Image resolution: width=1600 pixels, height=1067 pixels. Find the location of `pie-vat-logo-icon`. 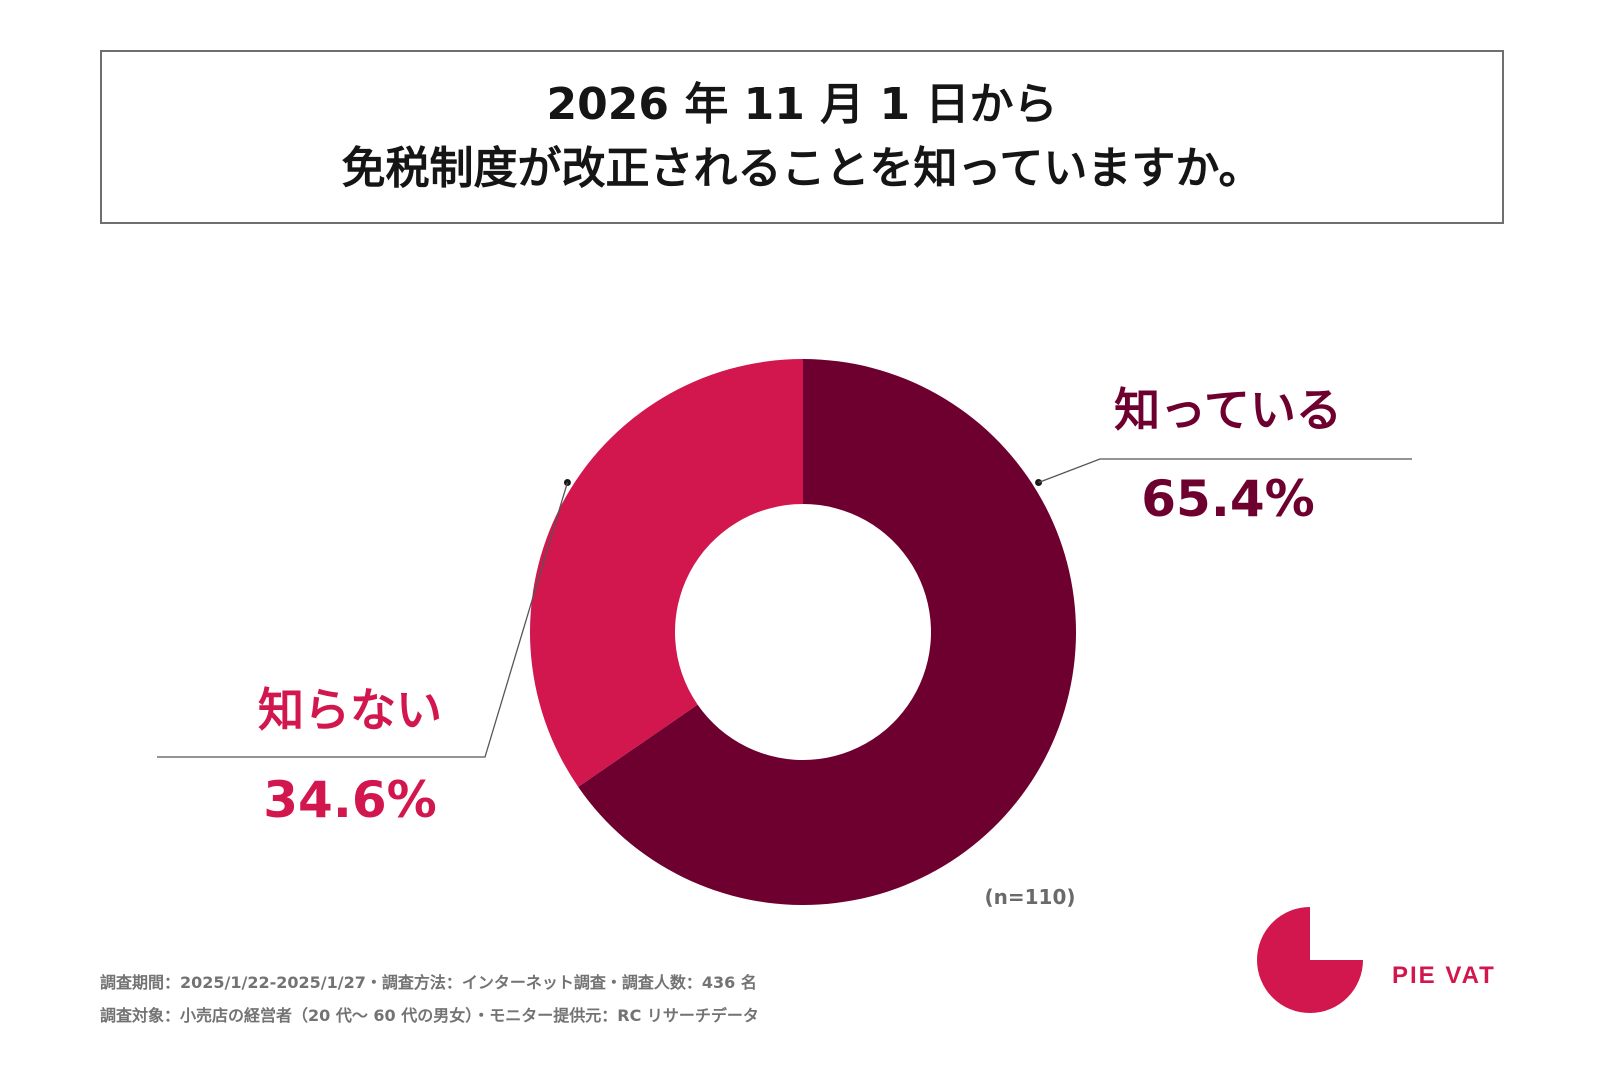

pie-vat-logo-icon is located at coordinates (1310, 960).